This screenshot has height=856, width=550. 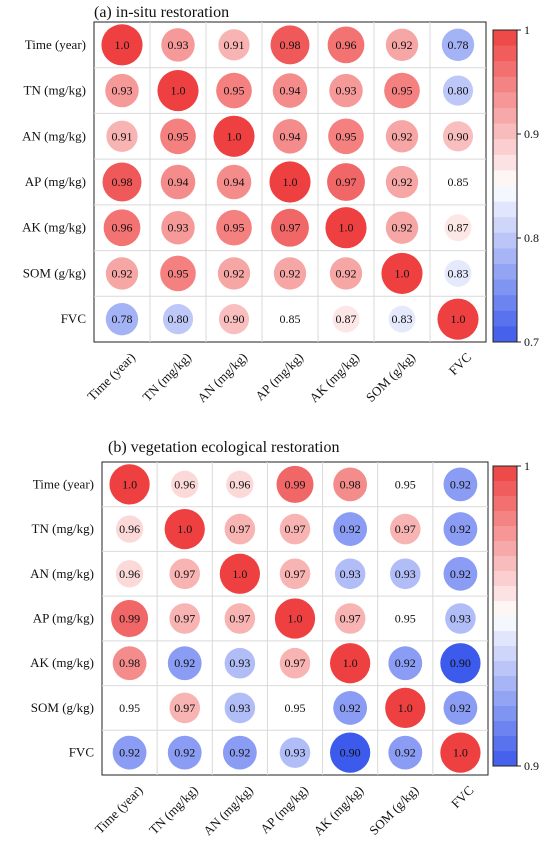 I want to click on panel-a-cell-label: 0.87, so click(x=458, y=228).